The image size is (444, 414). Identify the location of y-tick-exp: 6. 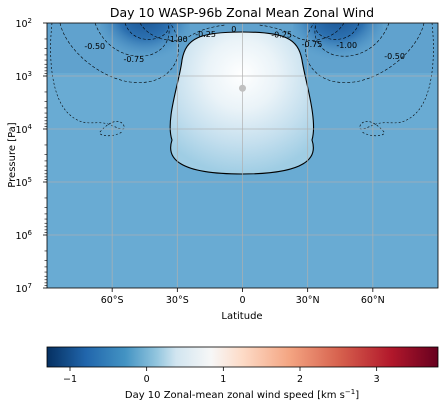
(30, 233).